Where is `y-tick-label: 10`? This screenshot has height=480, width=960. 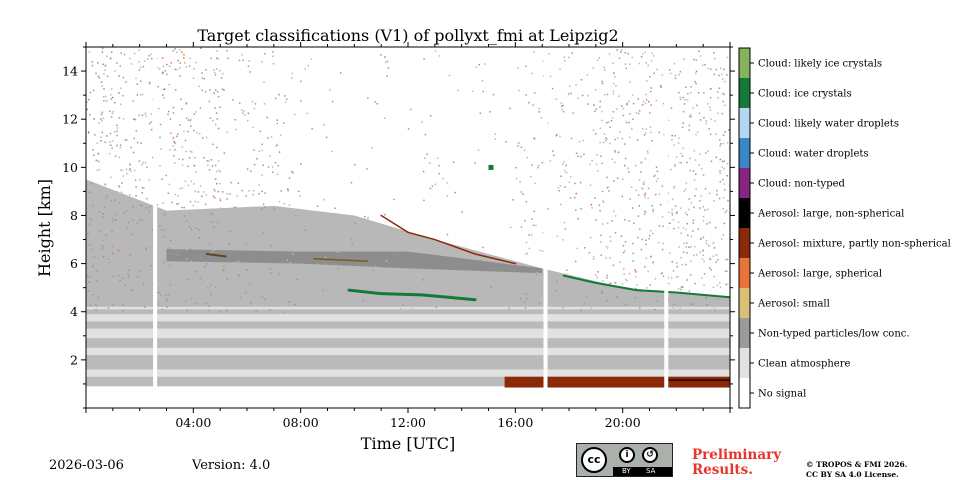
y-tick-label: 10 is located at coordinates (70, 167).